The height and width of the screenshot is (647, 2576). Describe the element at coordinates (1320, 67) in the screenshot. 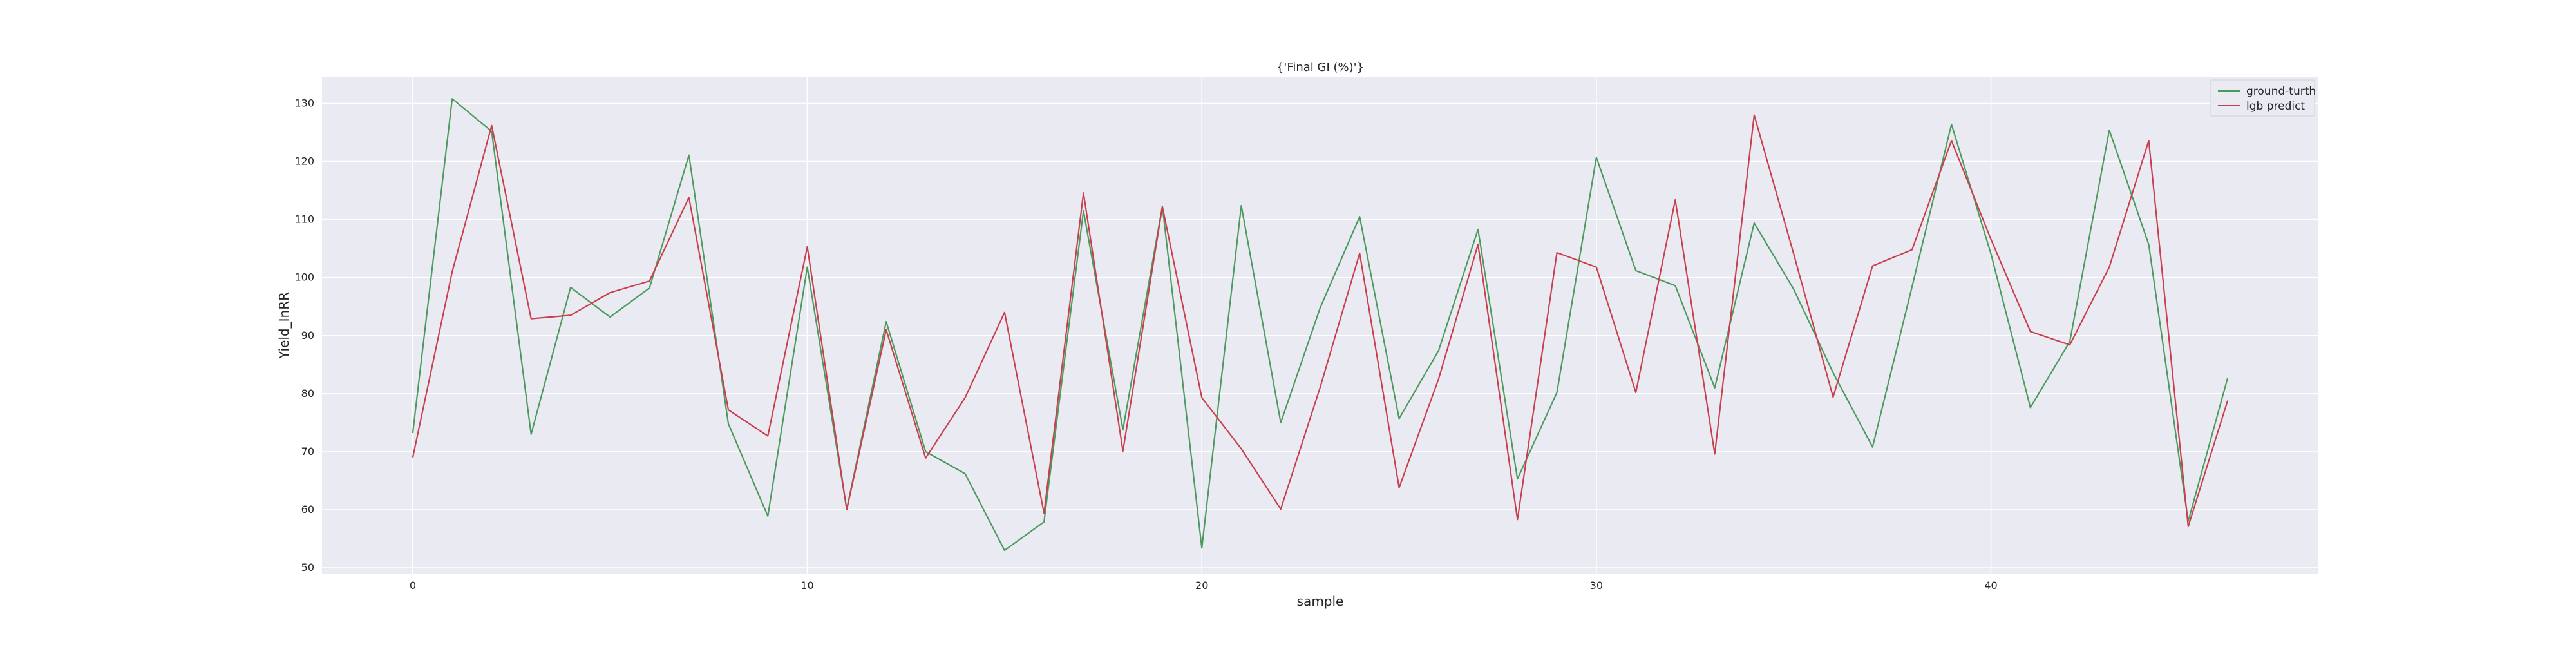

I see `chart-title: {'Final GI (%)'}` at that location.